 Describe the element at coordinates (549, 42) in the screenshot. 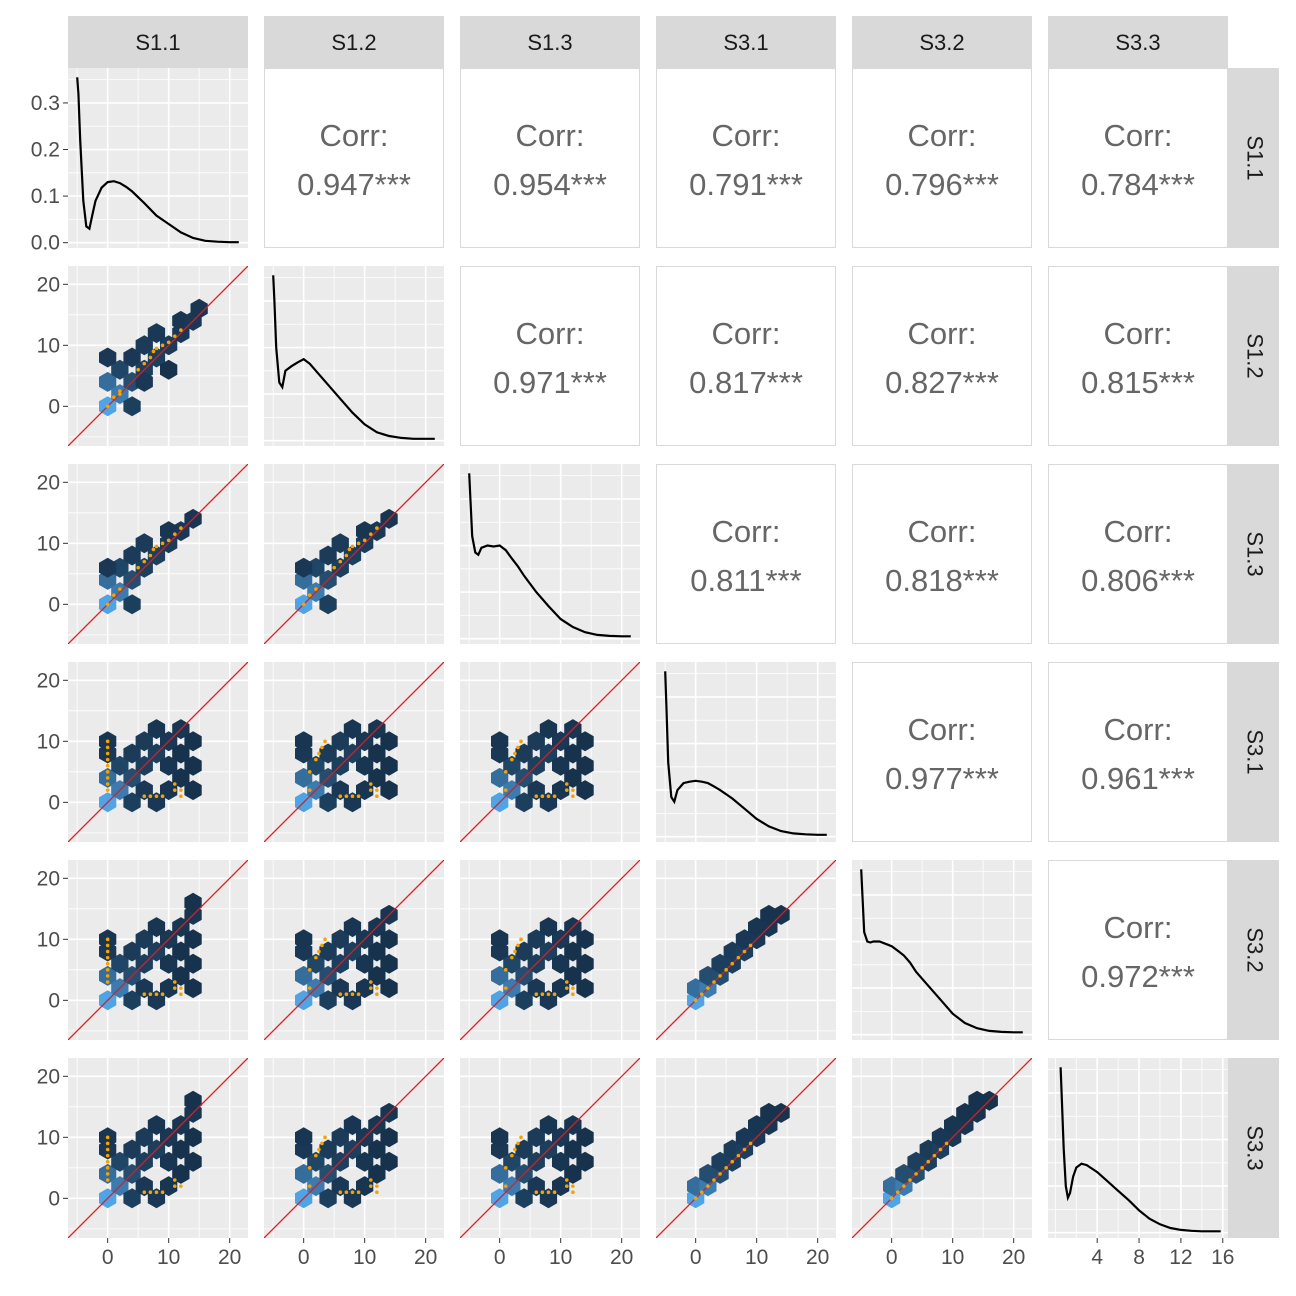

I see `column-strip-label: S1.3` at that location.